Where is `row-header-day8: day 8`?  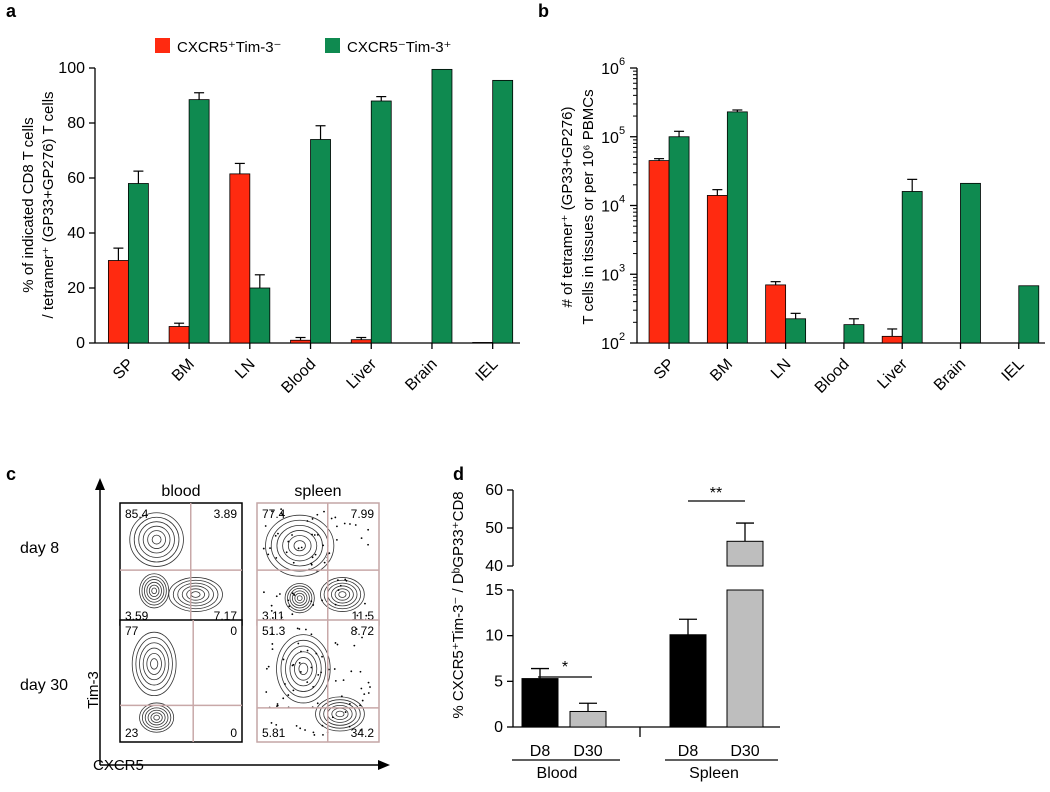
row-header-day8: day 8 is located at coordinates (39, 548).